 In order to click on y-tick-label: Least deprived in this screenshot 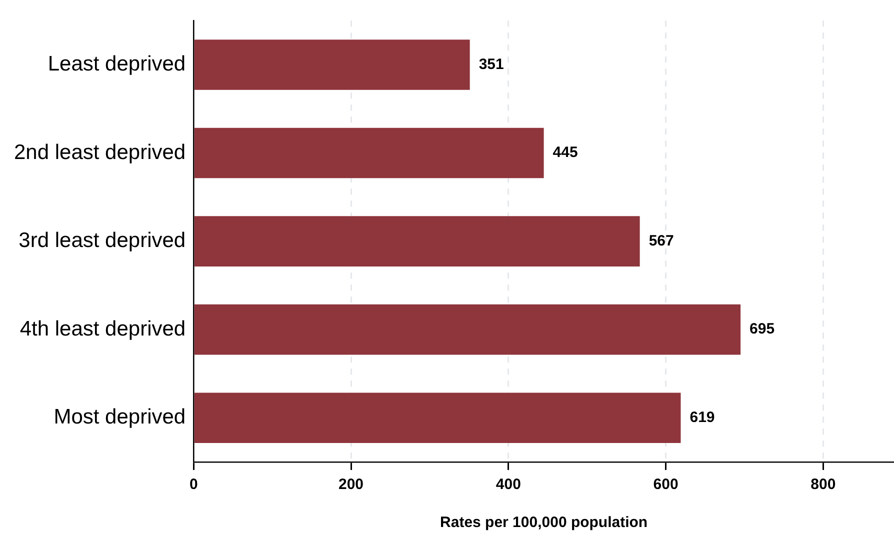, I will do `click(117, 64)`.